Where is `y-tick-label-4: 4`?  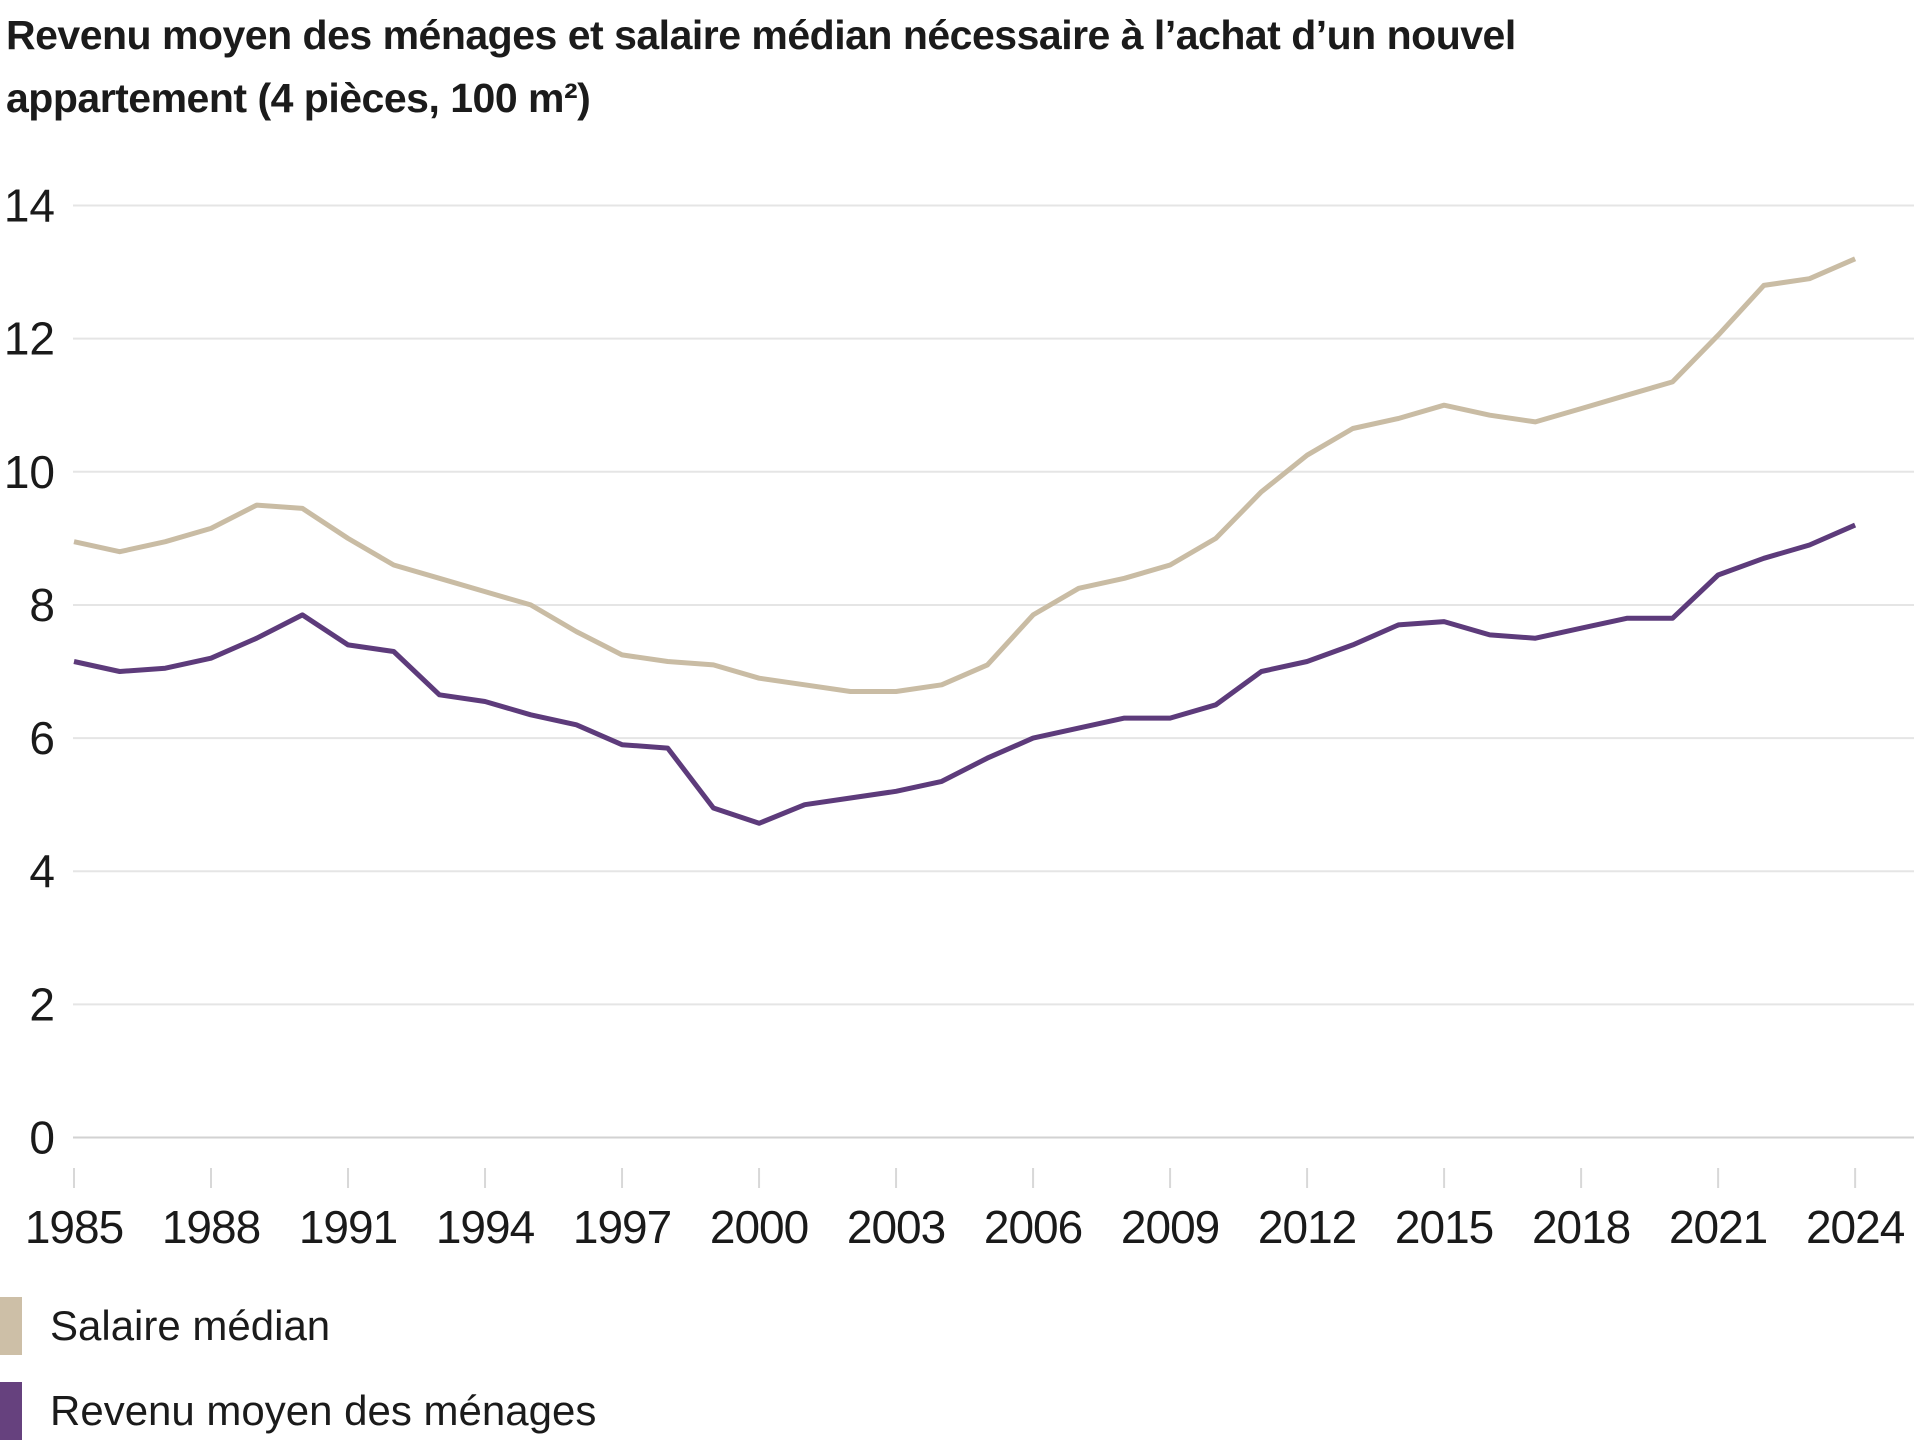 y-tick-label-4: 4 is located at coordinates (42, 871).